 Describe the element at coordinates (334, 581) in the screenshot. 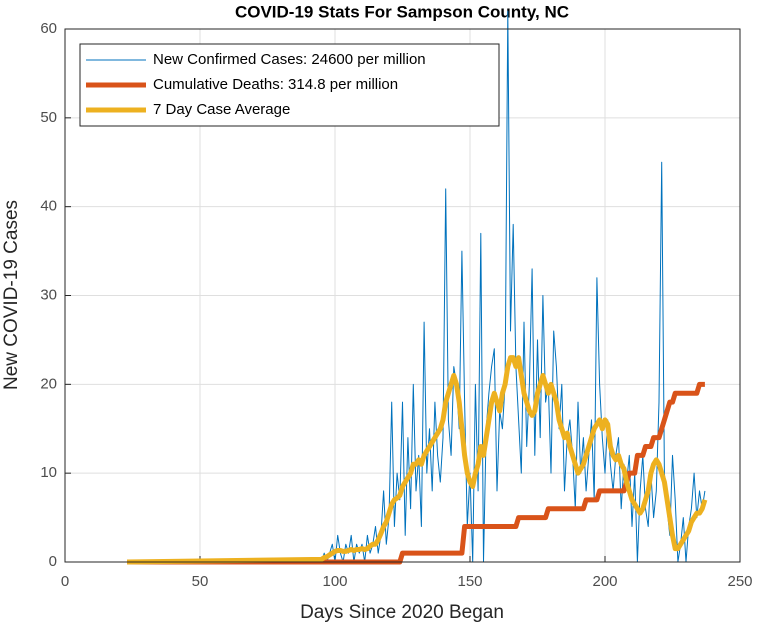

I see `x-tick-label: 100` at that location.